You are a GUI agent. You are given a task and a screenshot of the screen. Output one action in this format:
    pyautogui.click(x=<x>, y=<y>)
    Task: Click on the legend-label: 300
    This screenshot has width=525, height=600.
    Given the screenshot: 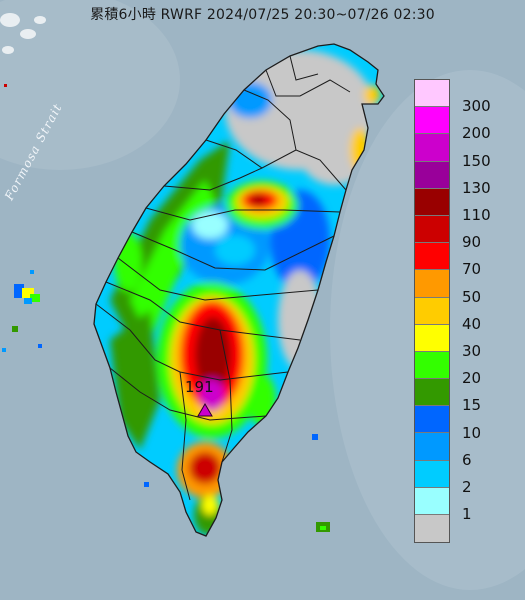 What is the action you would take?
    pyautogui.click(x=476, y=106)
    